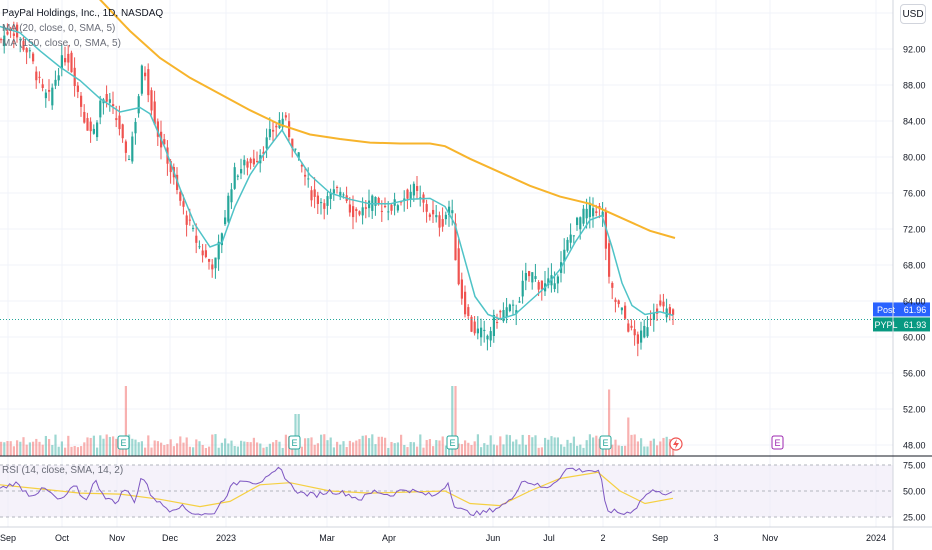 The width and height of the screenshot is (932, 550). What do you see at coordinates (913, 14) in the screenshot?
I see `currency-button: USD` at bounding box center [913, 14].